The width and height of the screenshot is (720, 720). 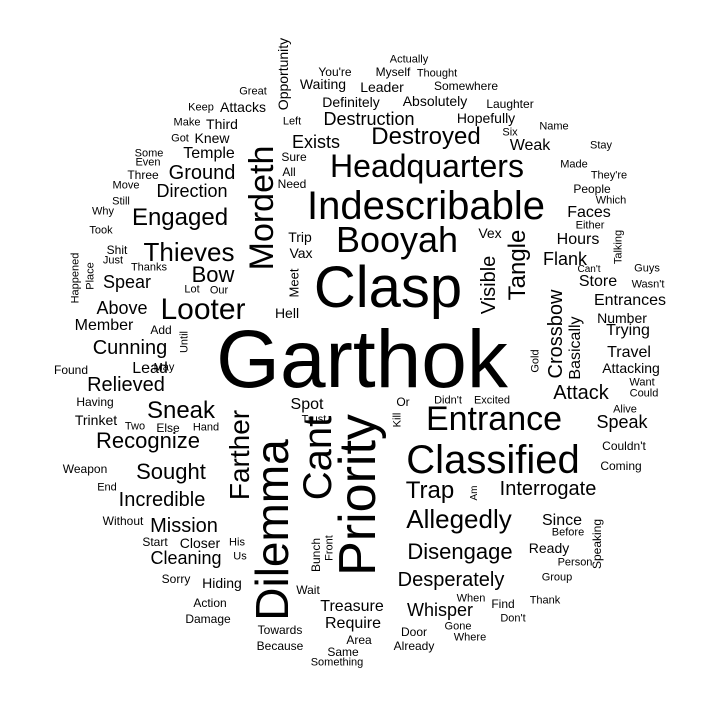 I want to click on word-trying: Trying, so click(x=628, y=330).